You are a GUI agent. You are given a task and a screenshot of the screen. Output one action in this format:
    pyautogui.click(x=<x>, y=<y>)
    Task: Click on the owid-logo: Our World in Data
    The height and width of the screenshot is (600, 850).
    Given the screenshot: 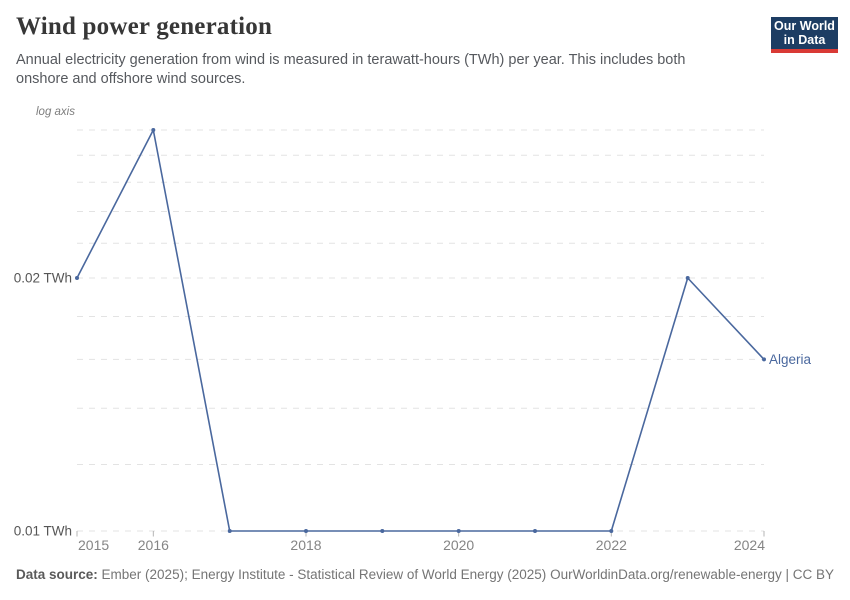 What is the action you would take?
    pyautogui.click(x=804, y=35)
    